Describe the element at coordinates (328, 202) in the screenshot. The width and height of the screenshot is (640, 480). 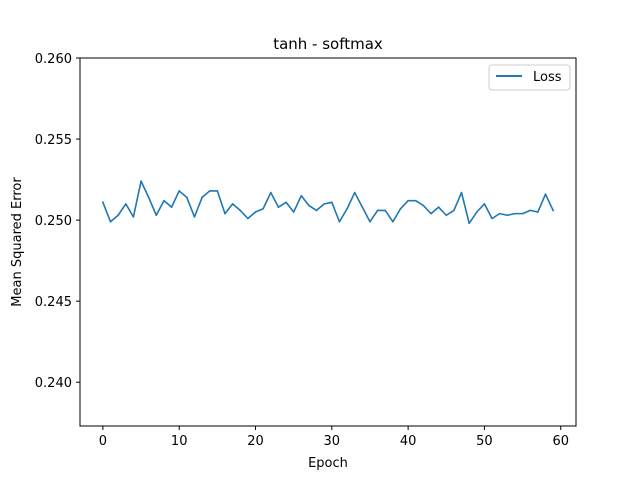
I see `series-line-loss` at that location.